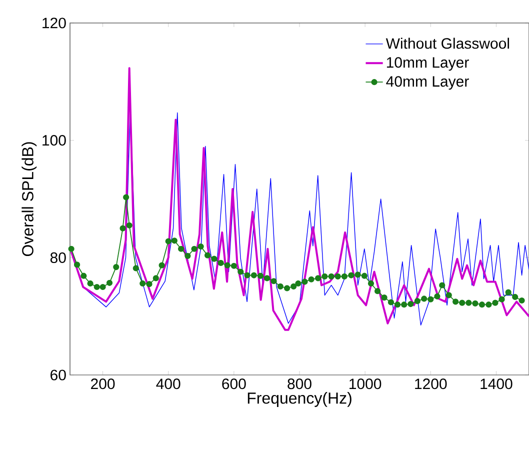 The image size is (529, 453). What do you see at coordinates (168, 384) in the screenshot?
I see `x-tick-label: 400` at bounding box center [168, 384].